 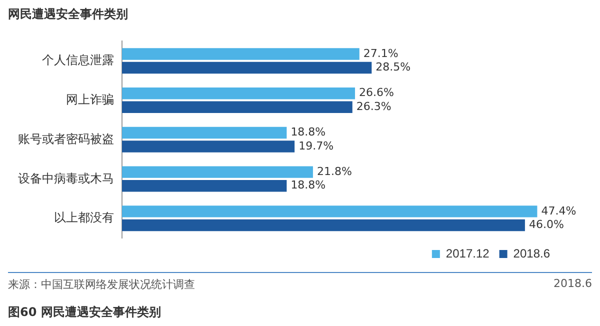 What do you see at coordinates (84, 312) in the screenshot?
I see `caption: 图60 网民遭遇安全事件类别` at bounding box center [84, 312].